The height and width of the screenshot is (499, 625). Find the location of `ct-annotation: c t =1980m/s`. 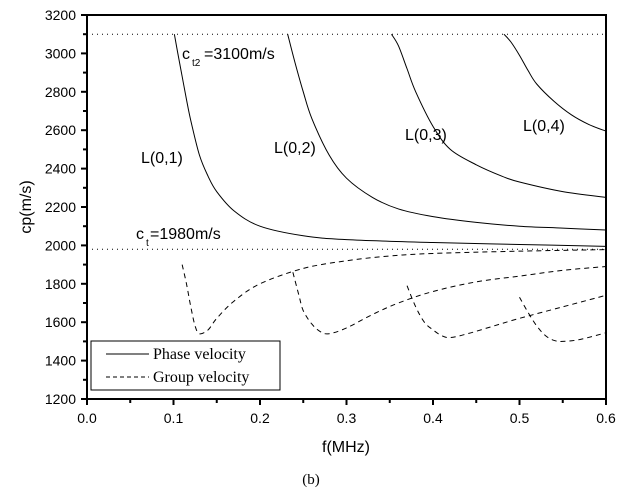

ct-annotation: c t =1980m/s is located at coordinates (178, 237).